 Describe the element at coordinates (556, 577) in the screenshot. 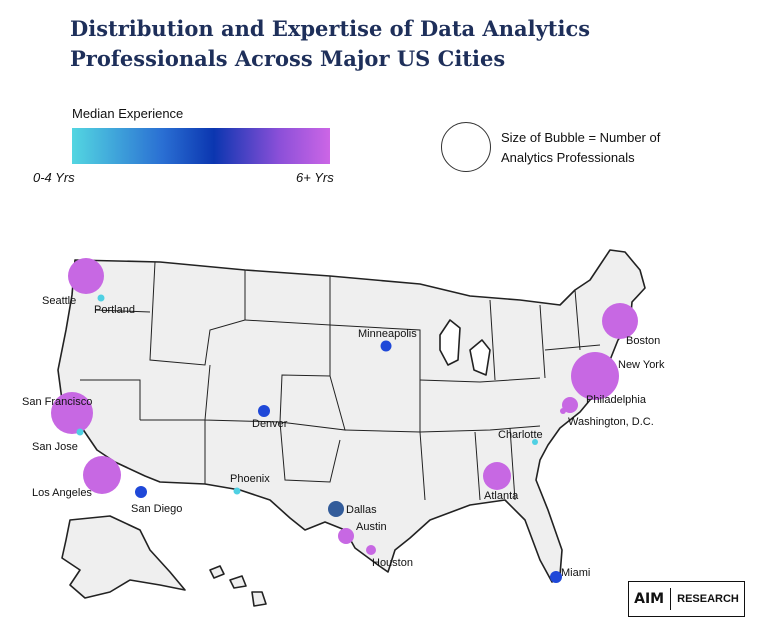

I see `city-bubble-miami` at that location.